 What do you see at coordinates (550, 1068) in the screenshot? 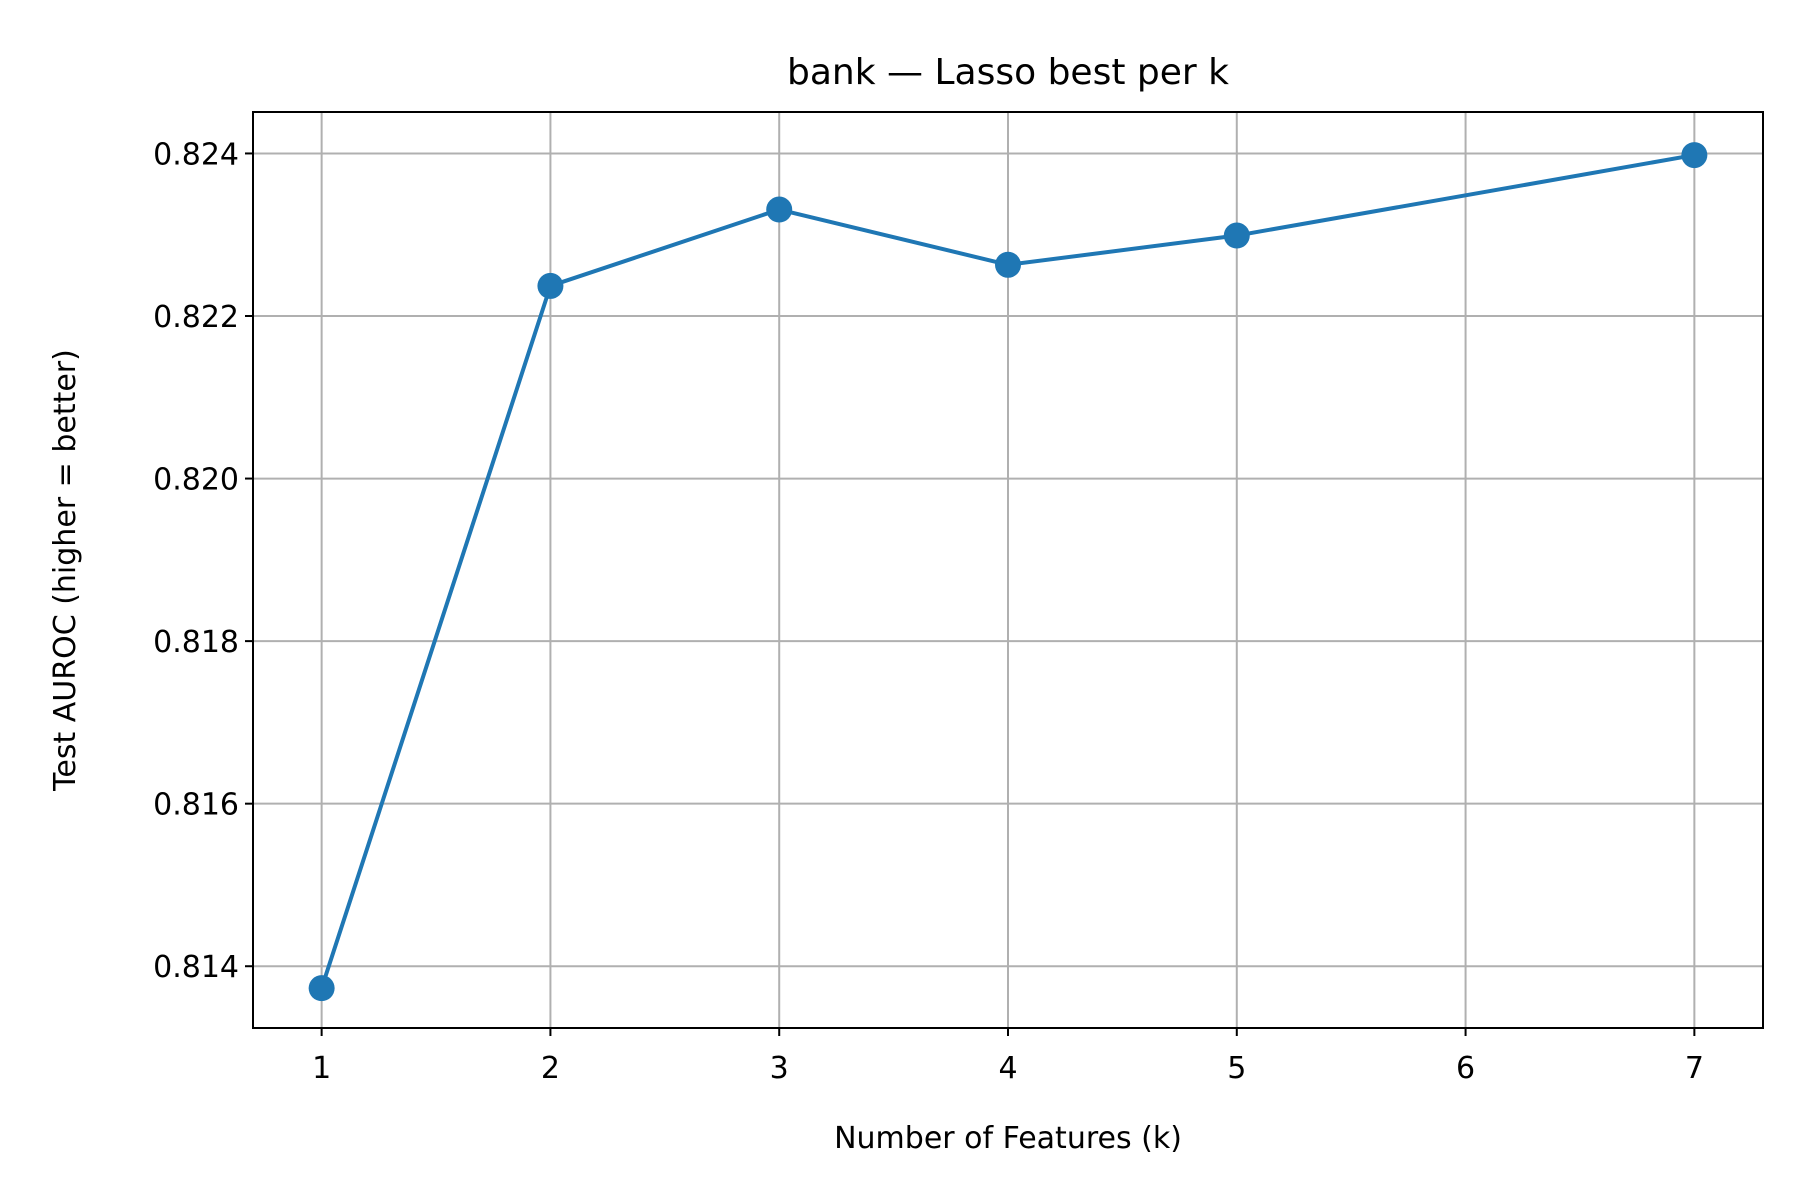
I see `x-tick-label: 2` at bounding box center [550, 1068].